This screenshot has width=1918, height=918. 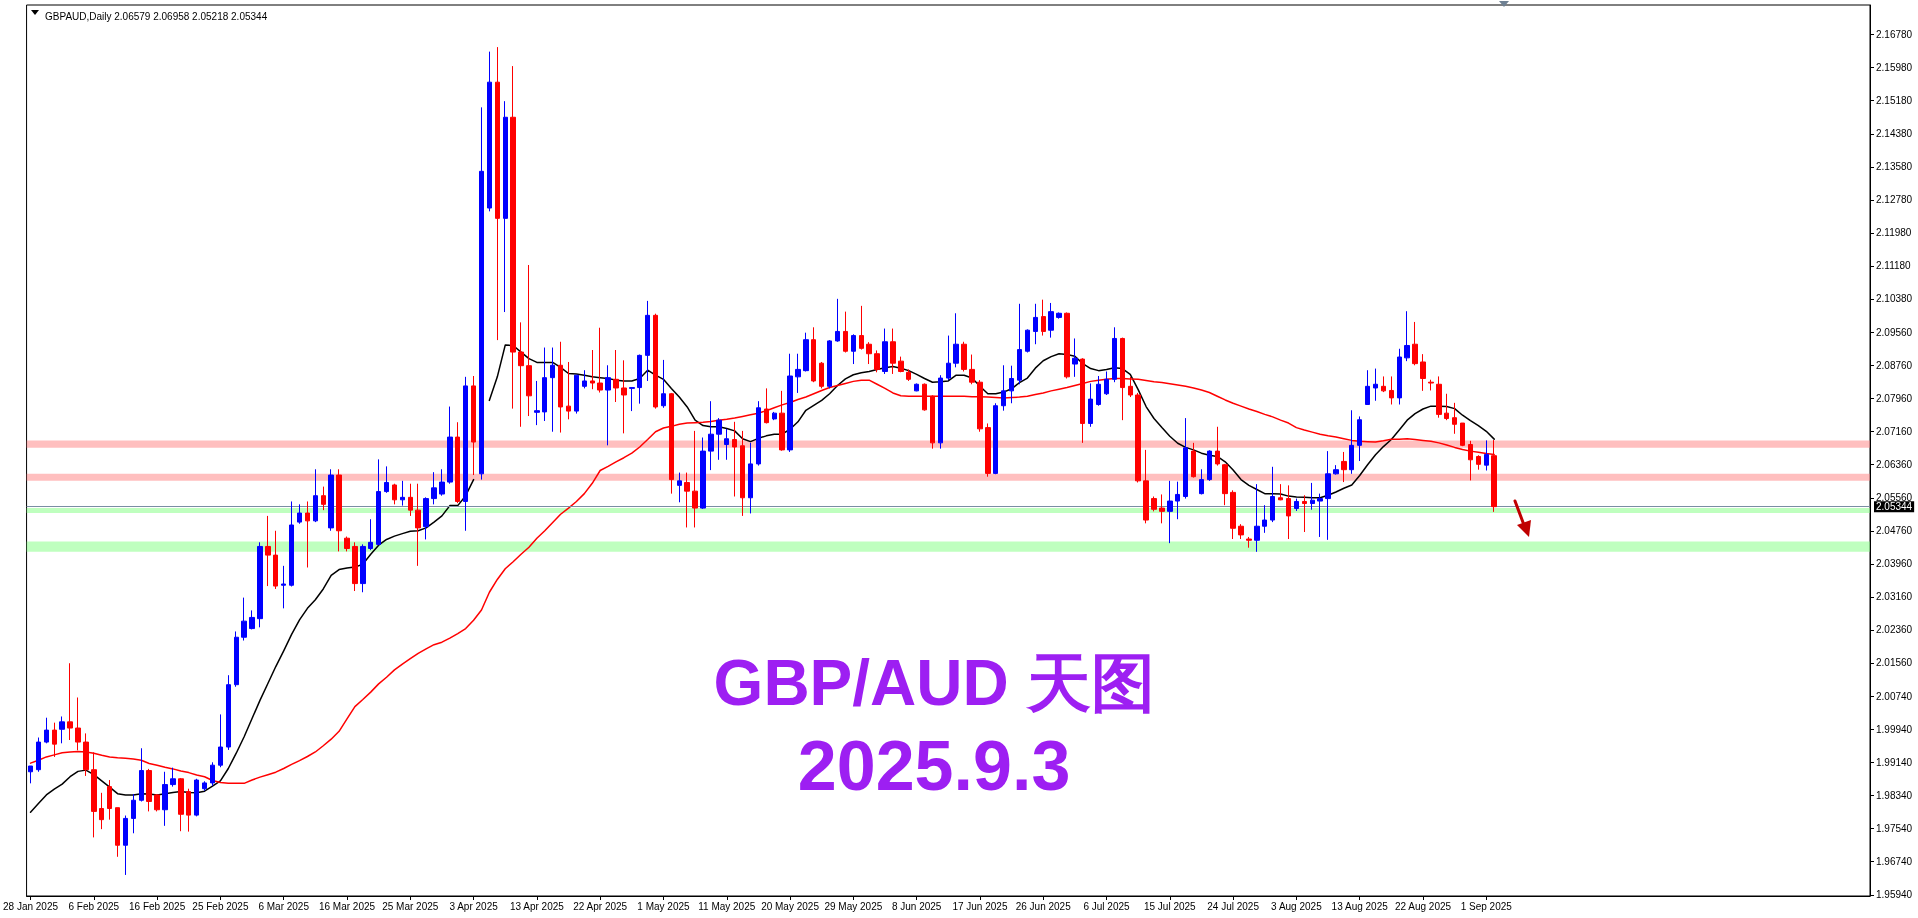 I want to click on ref-line-label: 2.05344, so click(x=1894, y=507).